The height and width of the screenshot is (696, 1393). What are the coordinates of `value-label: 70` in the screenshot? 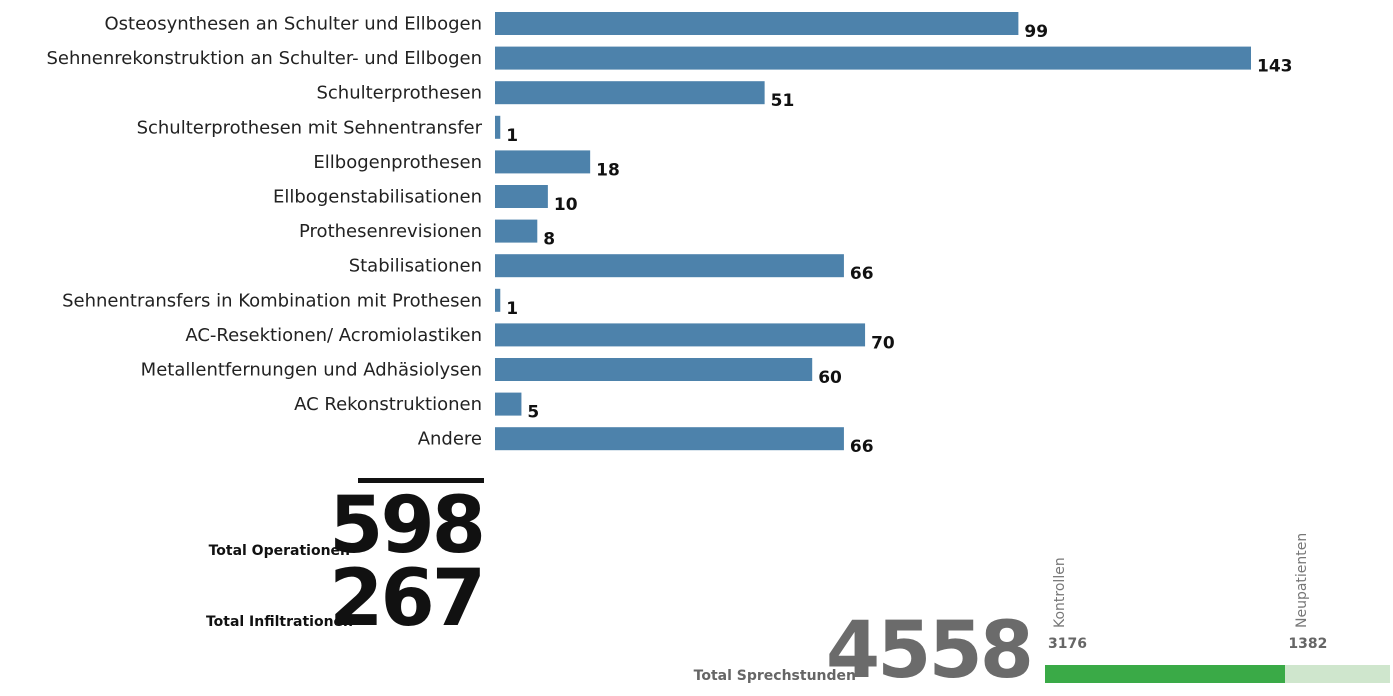 It's located at (883, 343).